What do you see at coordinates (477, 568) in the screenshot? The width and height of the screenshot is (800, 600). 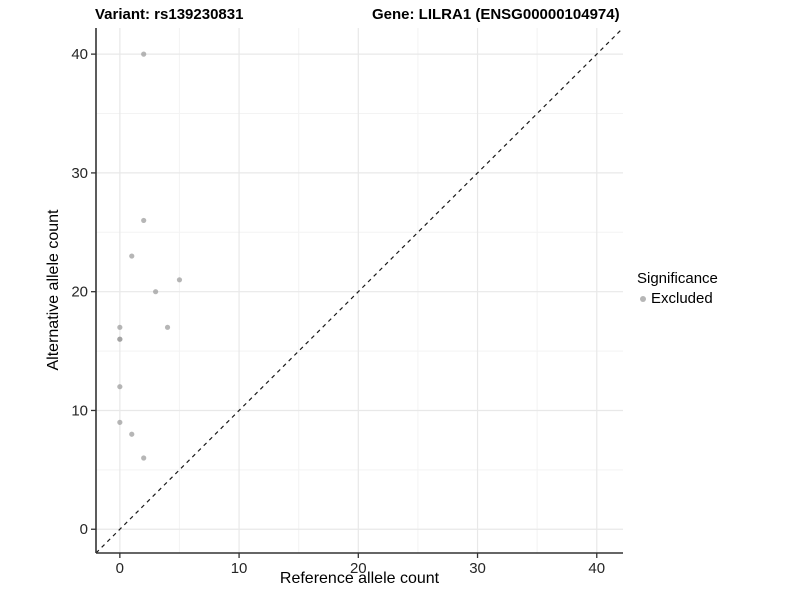 I see `x-tick-label: 30` at bounding box center [477, 568].